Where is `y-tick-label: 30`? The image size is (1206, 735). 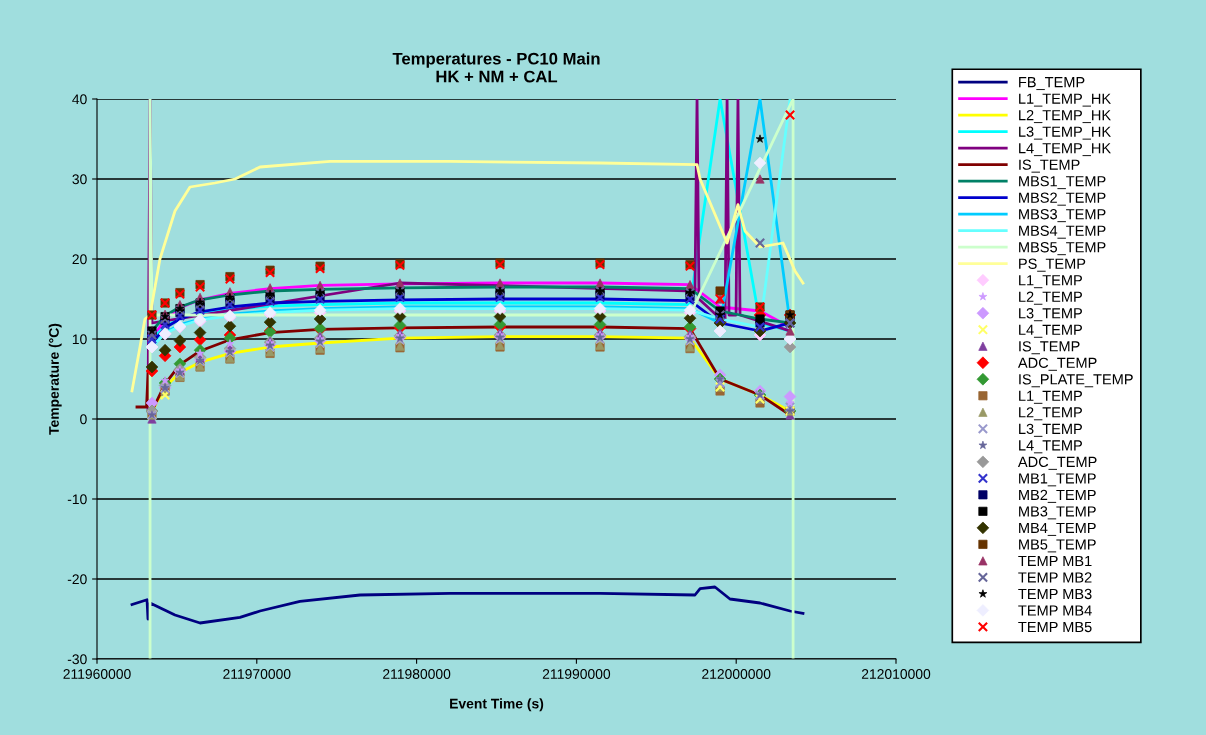 y-tick-label: 30 is located at coordinates (79, 179).